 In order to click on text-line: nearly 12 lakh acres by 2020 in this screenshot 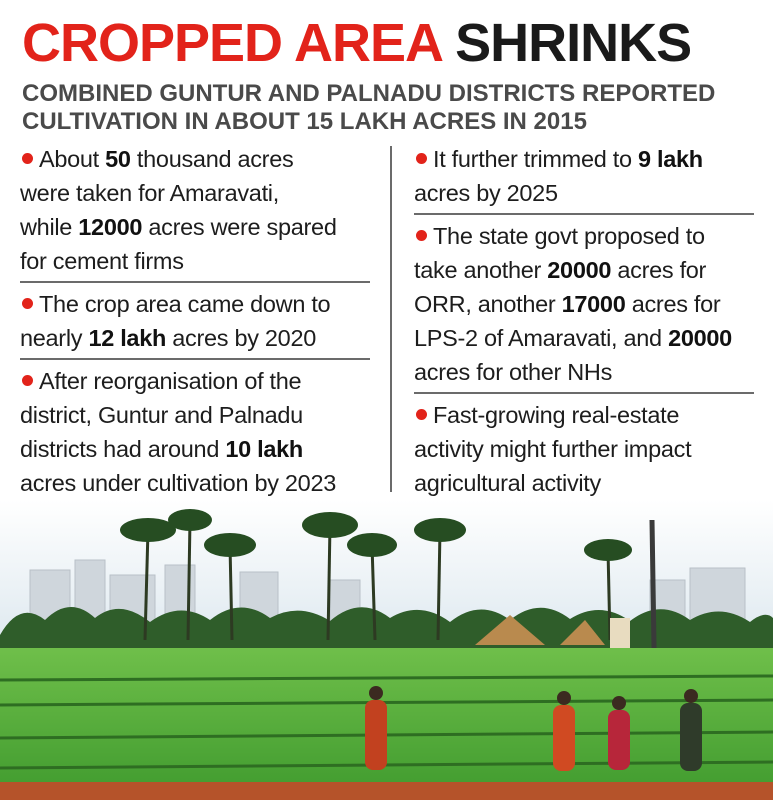, I will do `click(168, 338)`.